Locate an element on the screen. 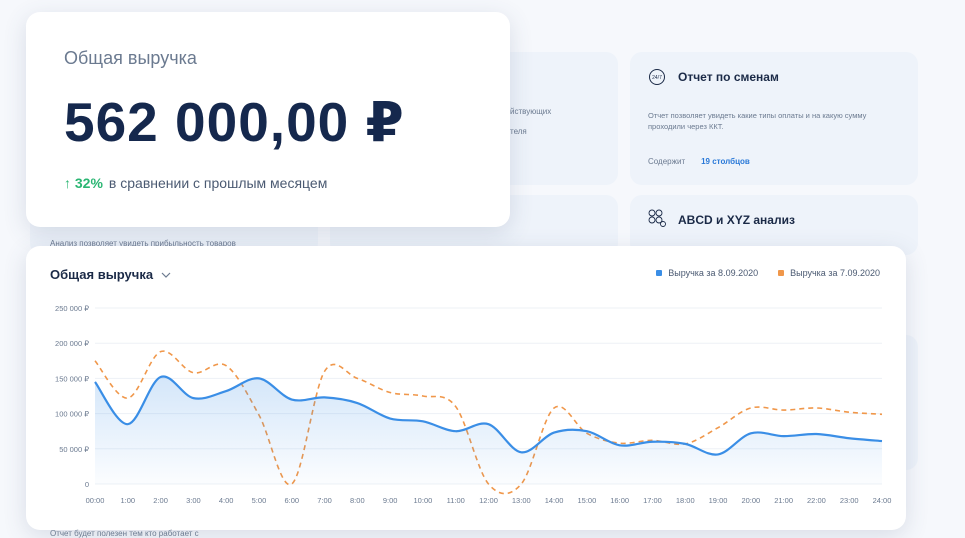  report-title-shifts: Отчет по сменам is located at coordinates (728, 77).